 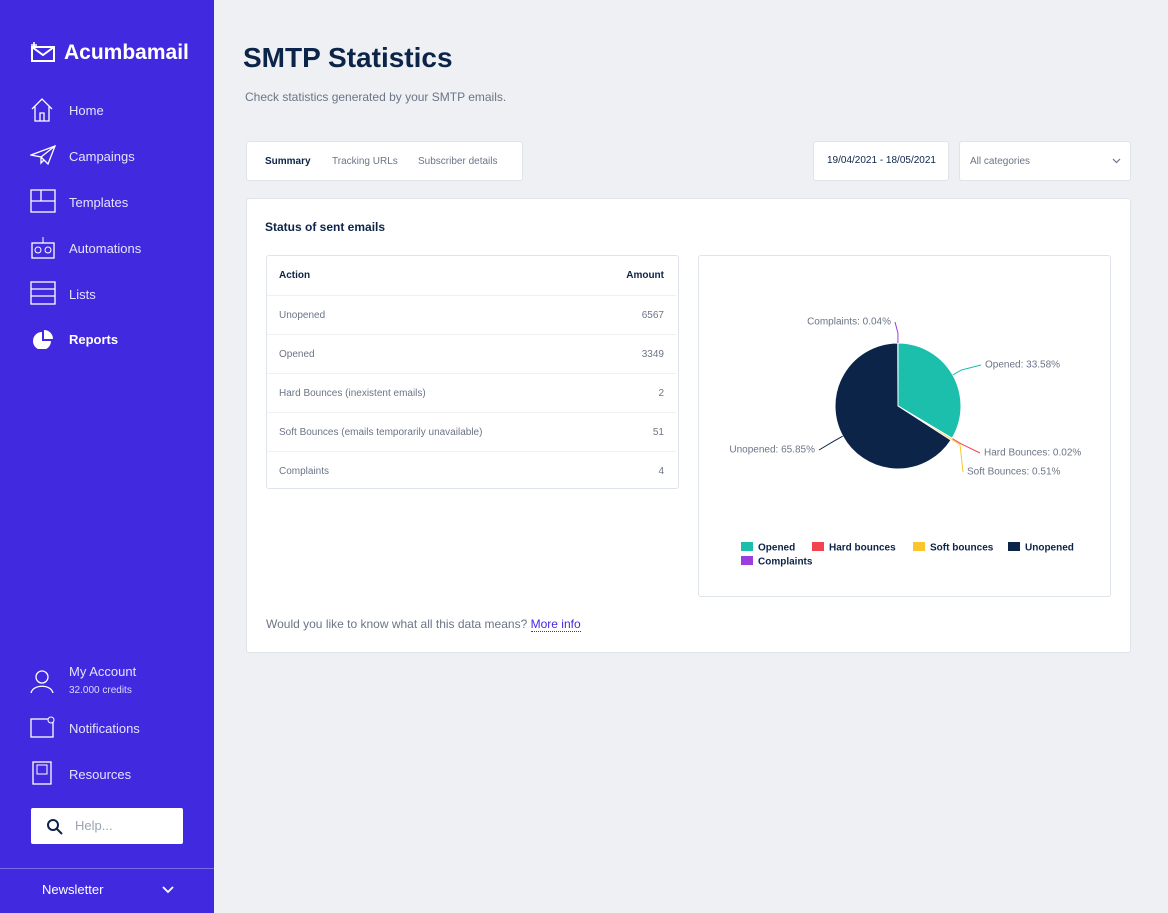 What do you see at coordinates (862, 548) in the screenshot?
I see `legend-label: Hard bounces` at bounding box center [862, 548].